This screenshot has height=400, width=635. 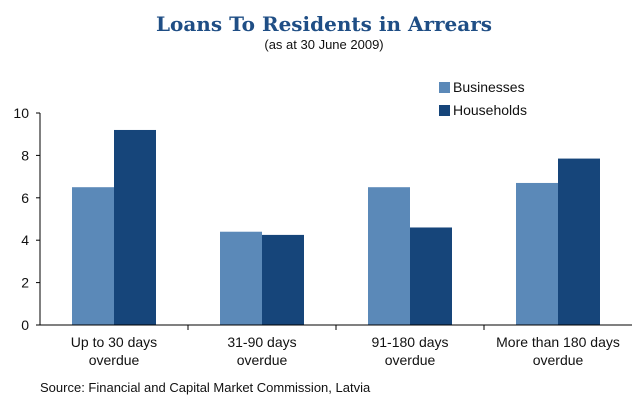 I want to click on x-tick-label: More than 180 days, so click(x=558, y=342).